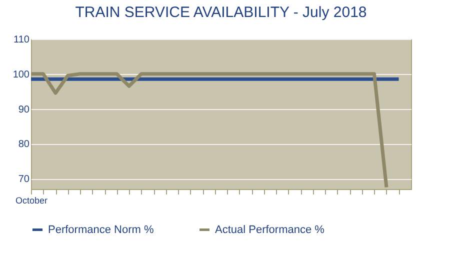 The height and width of the screenshot is (261, 450). I want to click on y-tick-label: 90, so click(24, 110).